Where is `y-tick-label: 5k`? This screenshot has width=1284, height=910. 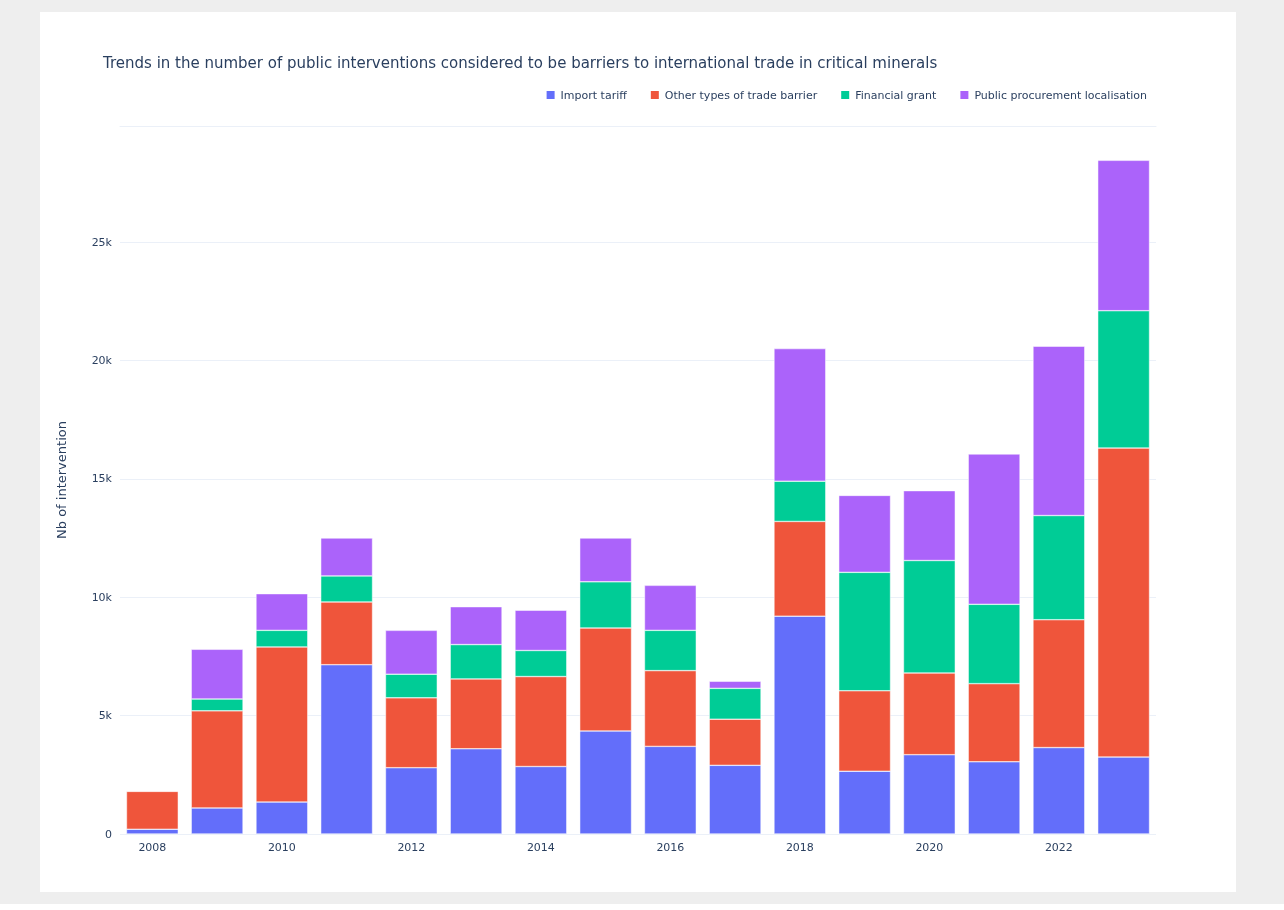 y-tick-label: 5k is located at coordinates (105, 716).